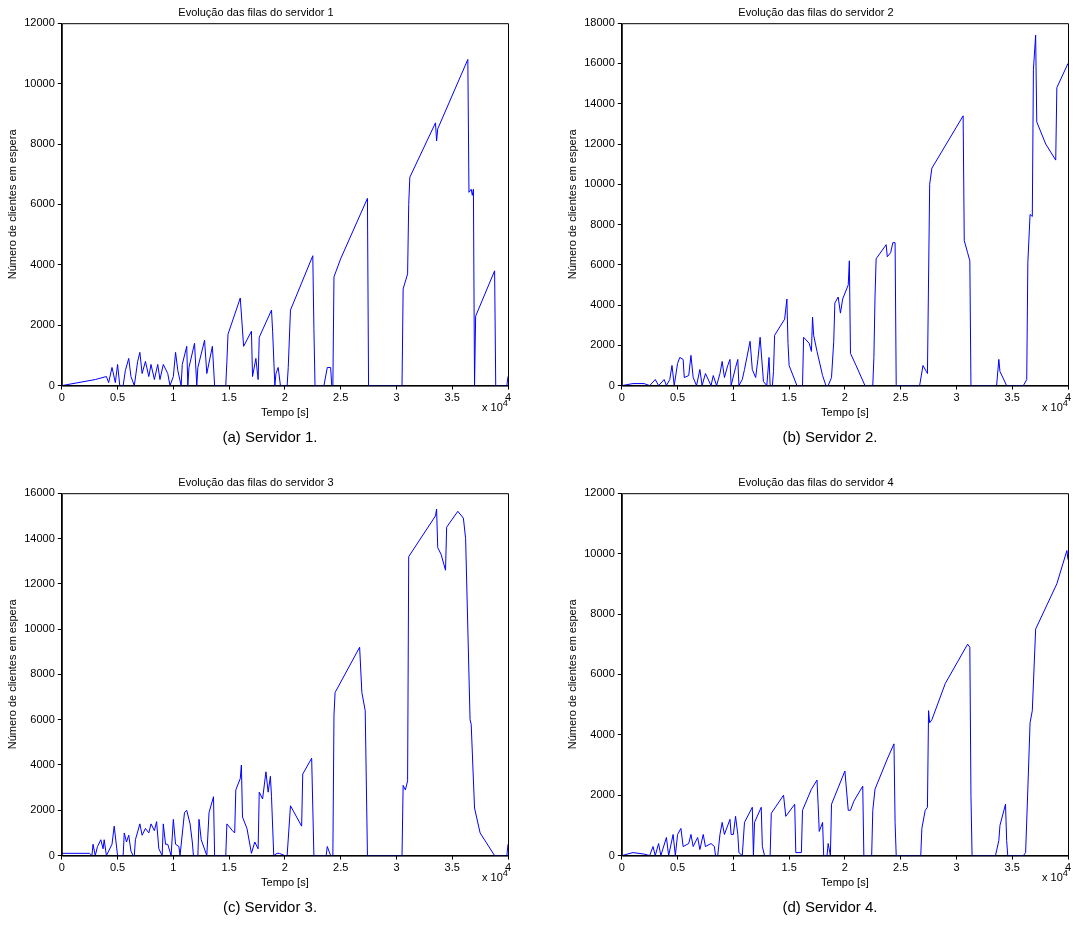 The image size is (1080, 938). I want to click on chart-title: Evolução das filas do servidor 1, so click(256, 11).